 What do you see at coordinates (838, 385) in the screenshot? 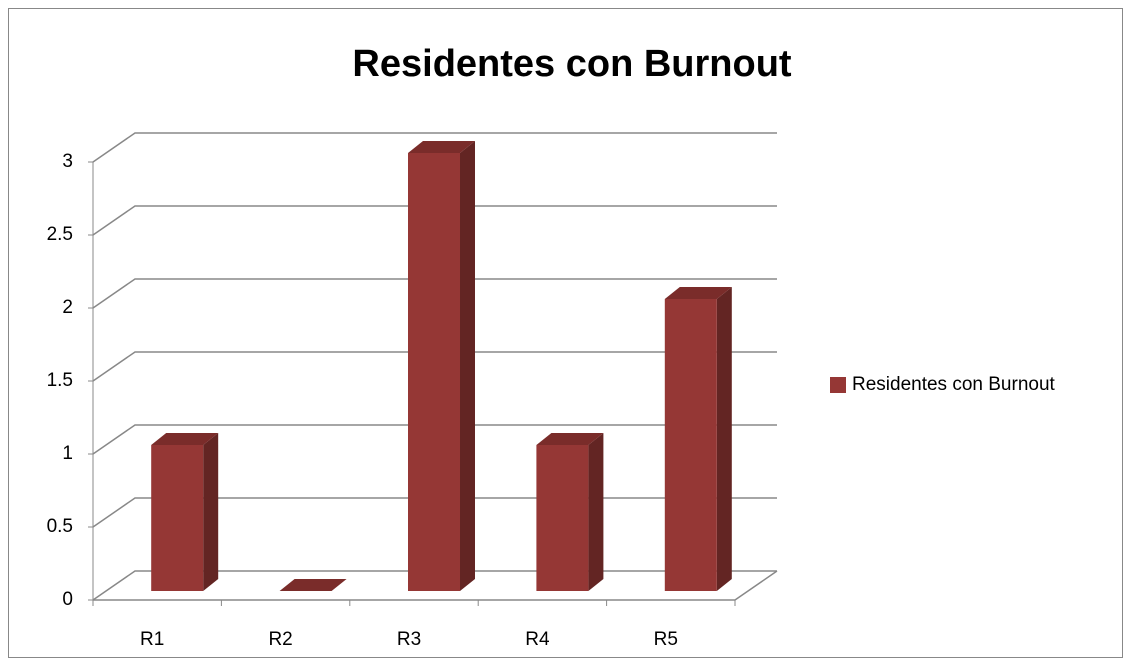
I see `legend-swatch` at bounding box center [838, 385].